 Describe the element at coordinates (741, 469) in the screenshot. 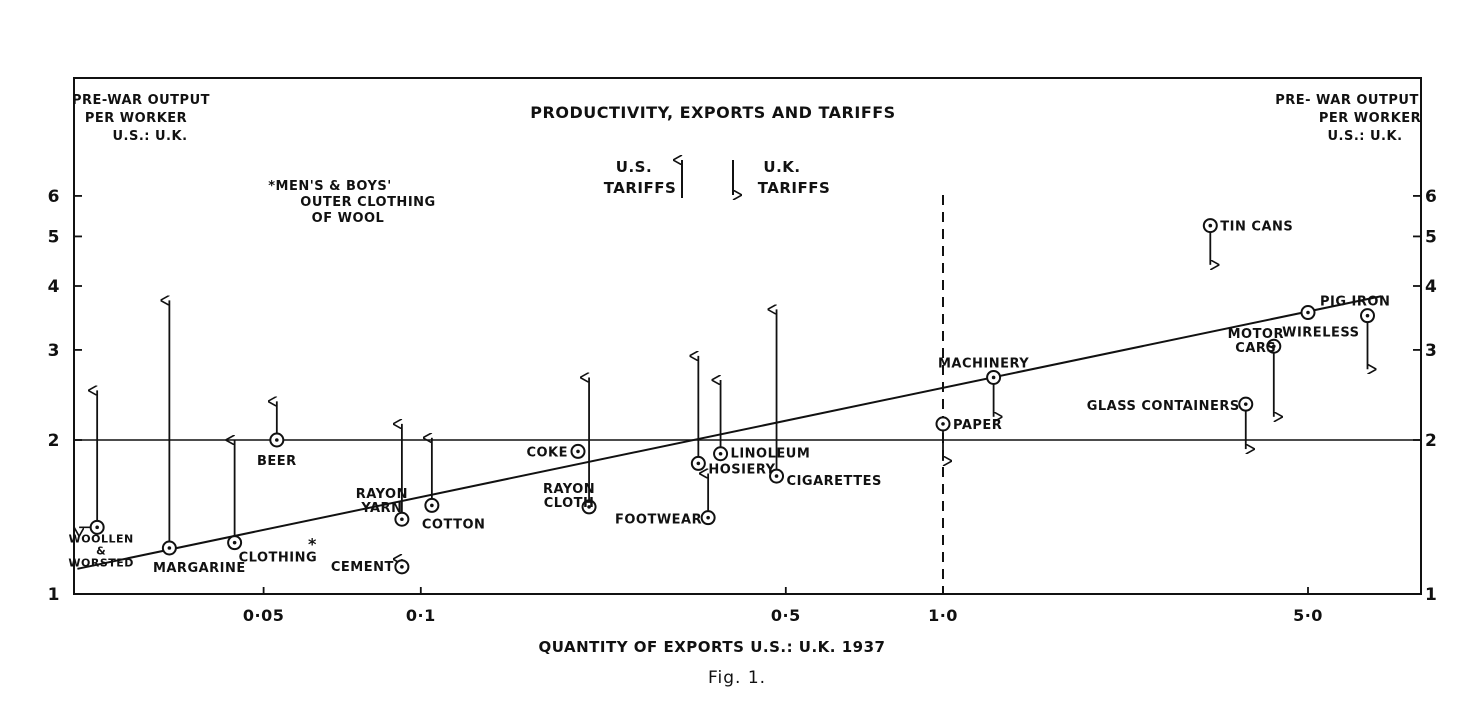

I see `data-label-hosiery: HOSIERY` at that location.